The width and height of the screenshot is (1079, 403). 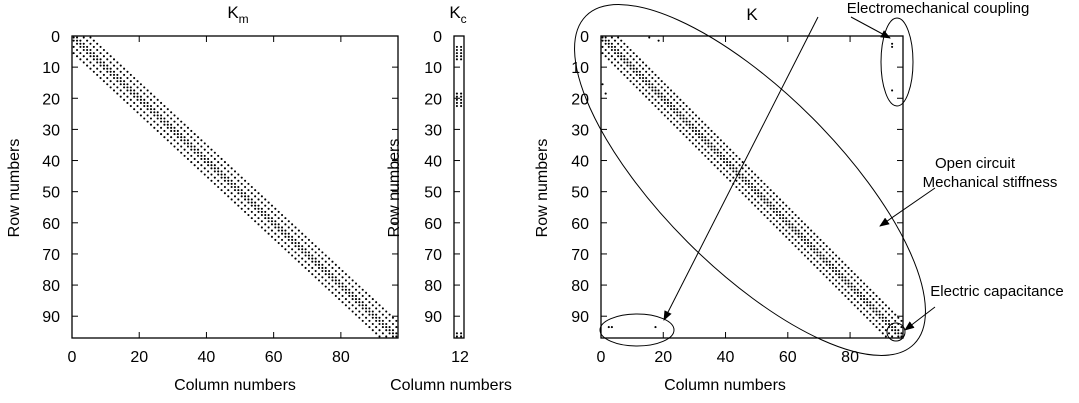 What do you see at coordinates (394, 188) in the screenshot?
I see `kc-y-label: Row numbers` at bounding box center [394, 188].